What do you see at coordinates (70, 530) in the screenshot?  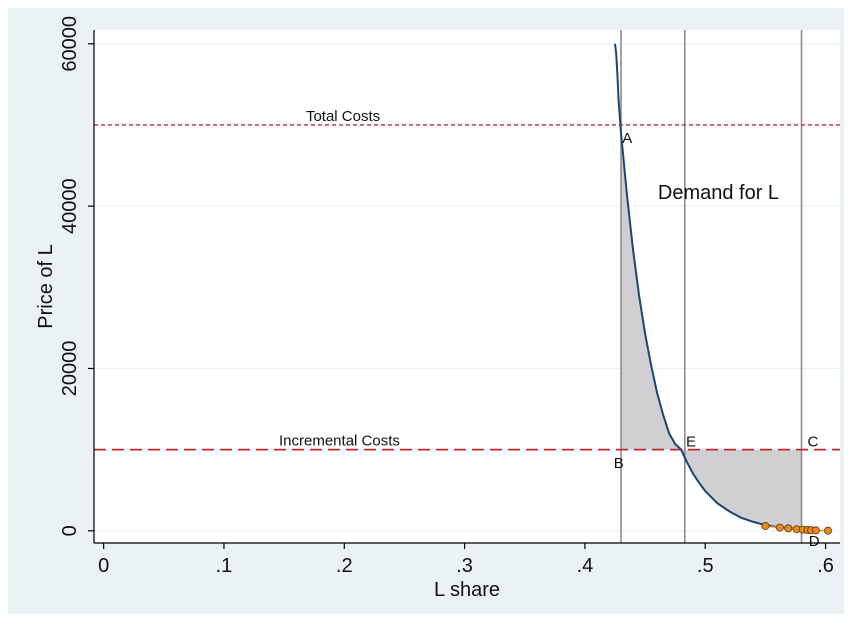 I see `y-tick-label: 0` at bounding box center [70, 530].